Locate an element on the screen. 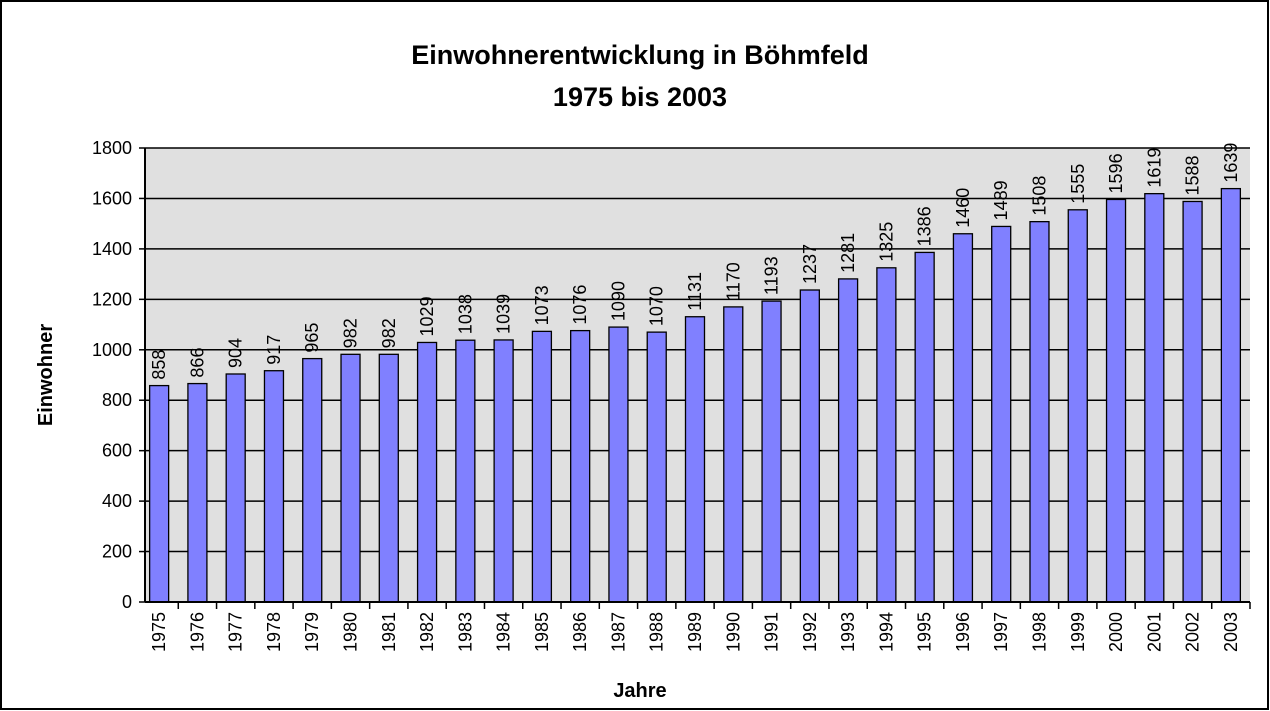  x-tick-label: 1988 is located at coordinates (657, 632).